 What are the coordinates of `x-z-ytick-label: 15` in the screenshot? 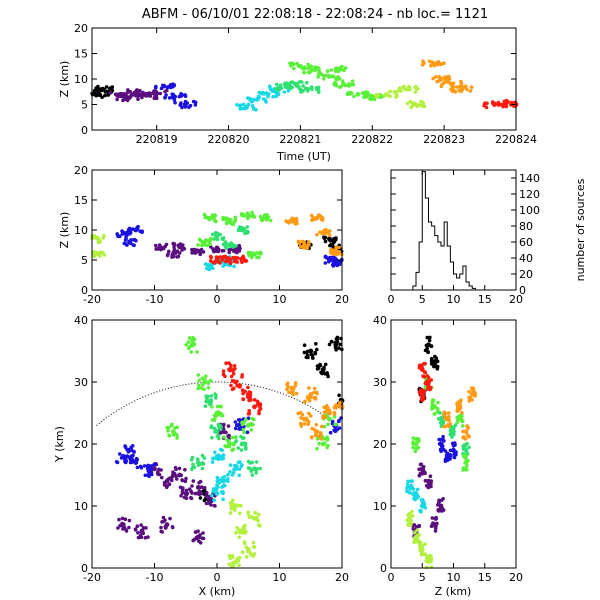 It's located at (81, 200).